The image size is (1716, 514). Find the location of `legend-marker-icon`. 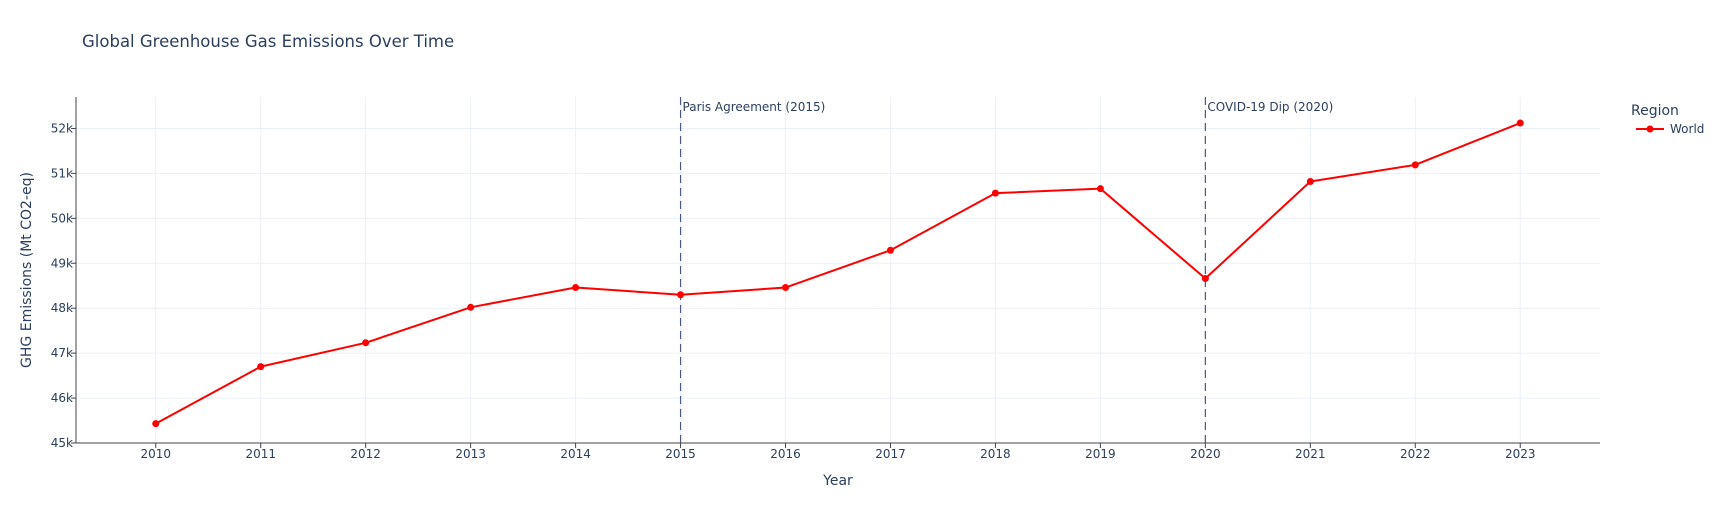

legend-marker-icon is located at coordinates (1650, 129).